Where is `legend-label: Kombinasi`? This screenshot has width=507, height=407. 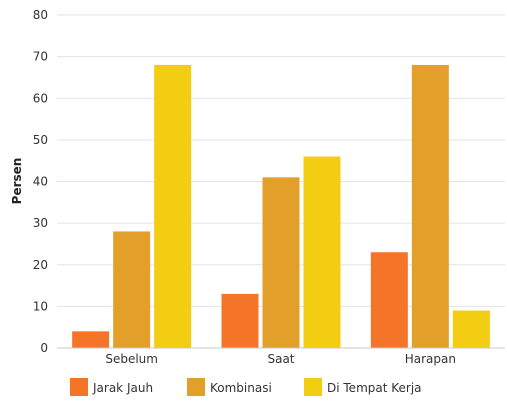 legend-label: Kombinasi is located at coordinates (241, 388).